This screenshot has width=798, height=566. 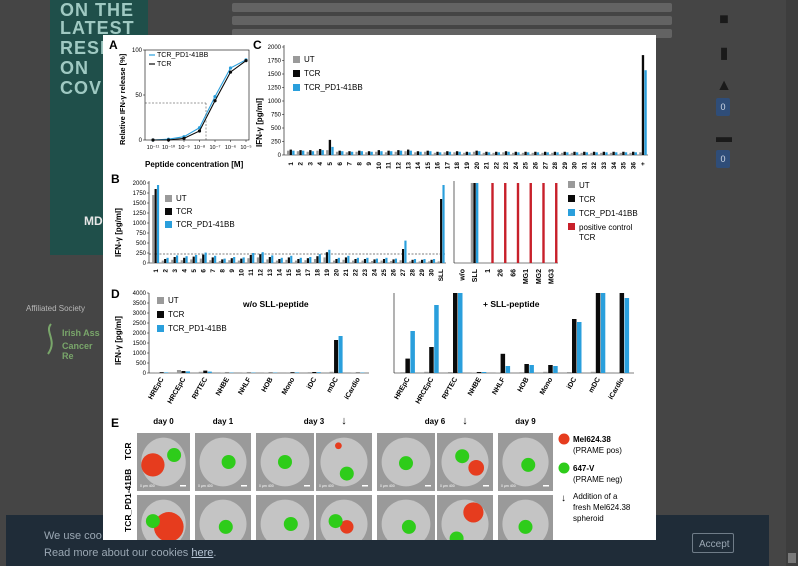 I want to click on x-tick-label: 7, so click(x=350, y=164).